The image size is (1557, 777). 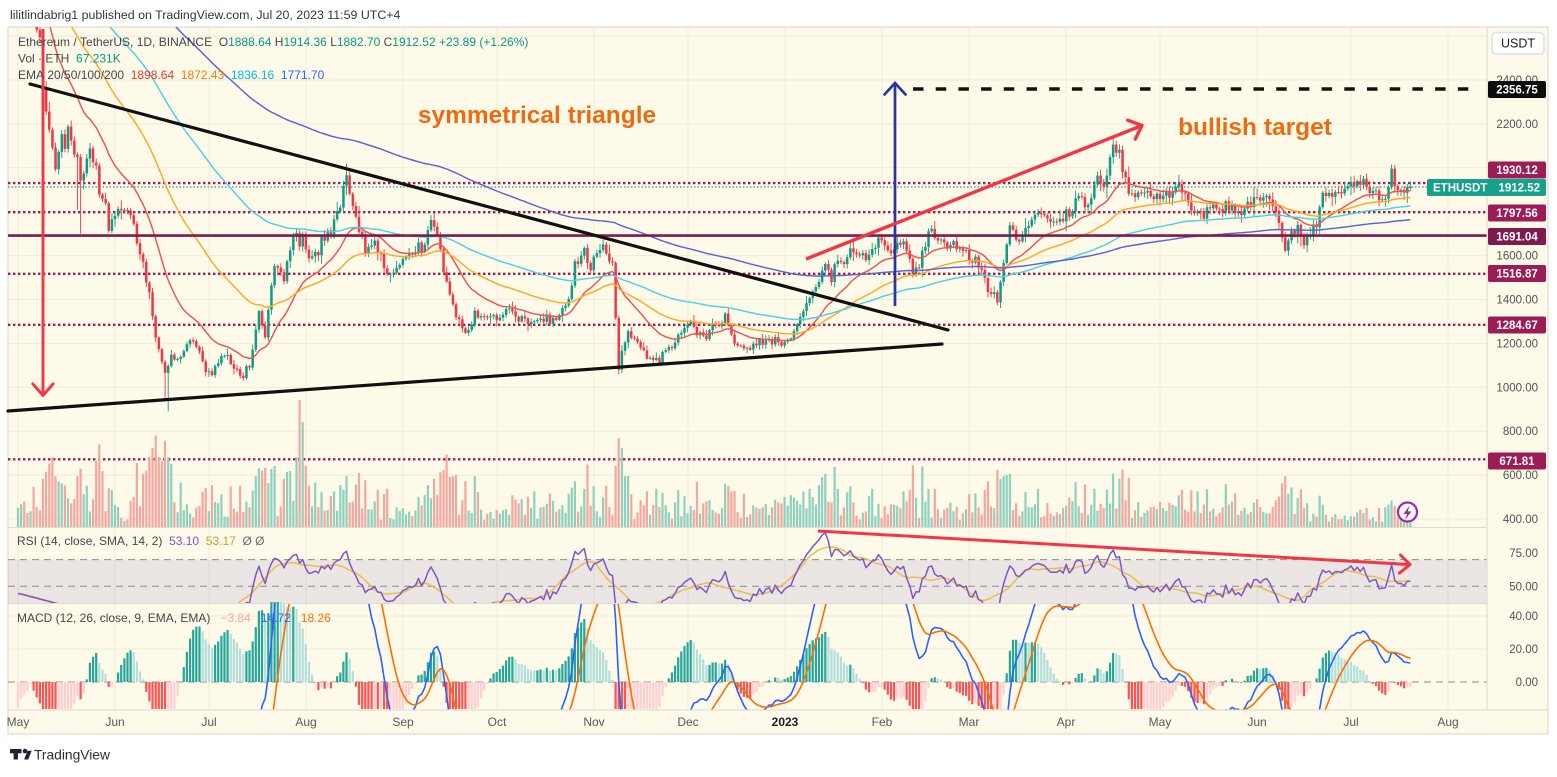 I want to click on svg-text: 1797.56, so click(x=1517, y=214).